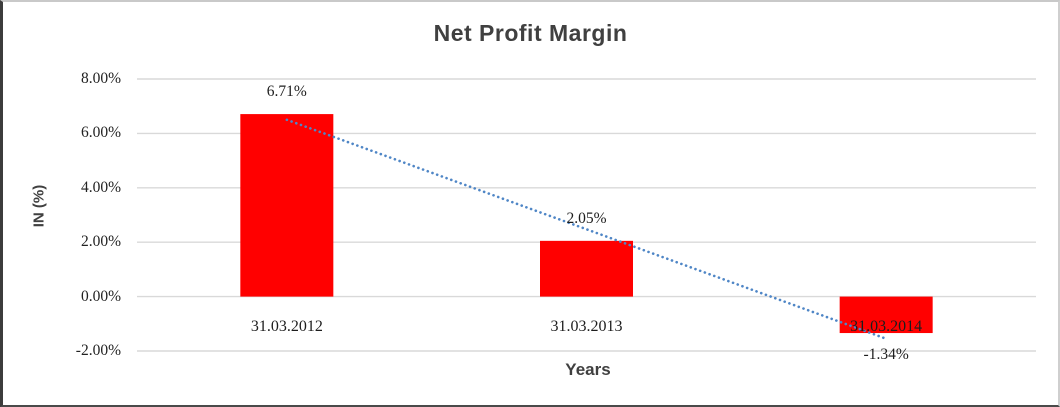 The width and height of the screenshot is (1060, 407). What do you see at coordinates (100, 133) in the screenshot?
I see `y-tick-label: 6.00%` at bounding box center [100, 133].